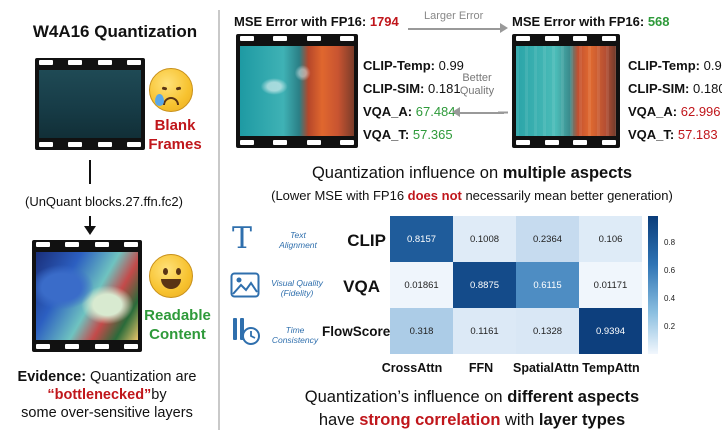  What do you see at coordinates (547, 285) in the screenshot?
I see `heatmap-cell: 0.6115` at bounding box center [547, 285].